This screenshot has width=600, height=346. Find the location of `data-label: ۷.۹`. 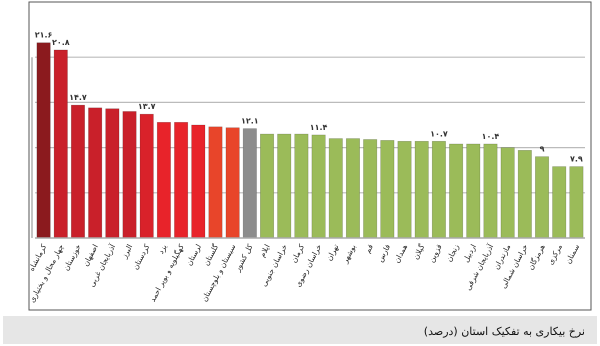

data-label: ۷.۹ is located at coordinates (576, 159).